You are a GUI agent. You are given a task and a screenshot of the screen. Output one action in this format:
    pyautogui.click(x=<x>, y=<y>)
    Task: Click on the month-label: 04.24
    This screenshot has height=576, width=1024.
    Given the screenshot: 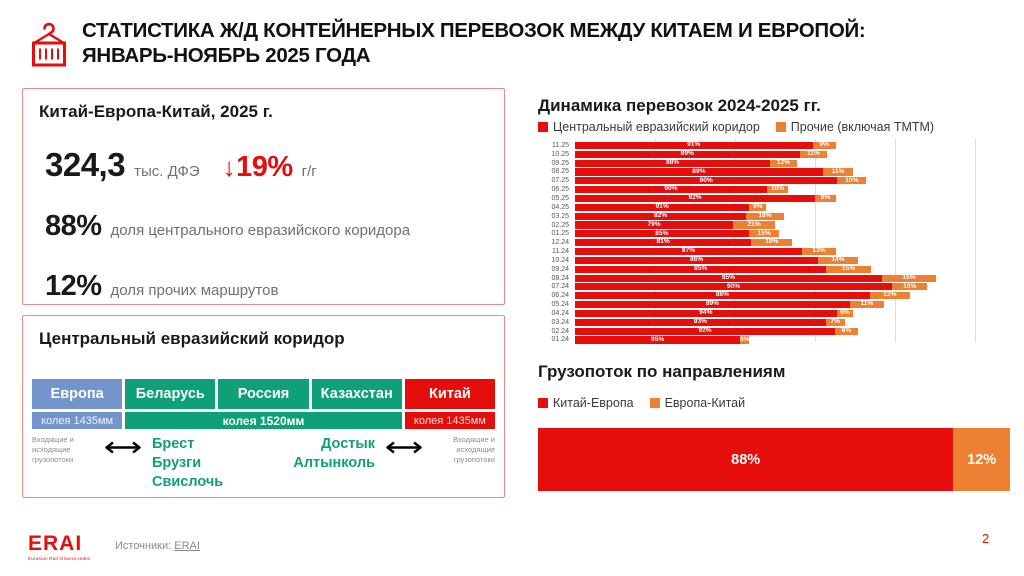 What is the action you would take?
    pyautogui.click(x=560, y=313)
    